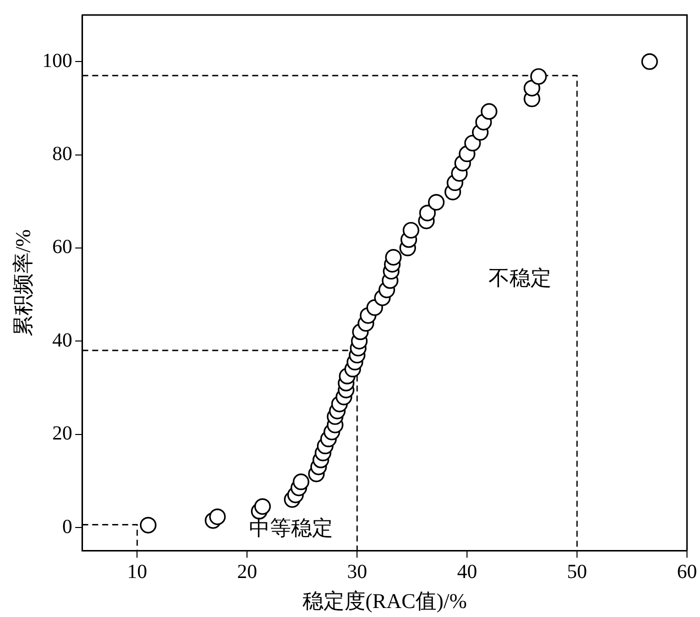  Describe the element at coordinates (577, 572) in the screenshot. I see `x-tick-label: 50` at that location.